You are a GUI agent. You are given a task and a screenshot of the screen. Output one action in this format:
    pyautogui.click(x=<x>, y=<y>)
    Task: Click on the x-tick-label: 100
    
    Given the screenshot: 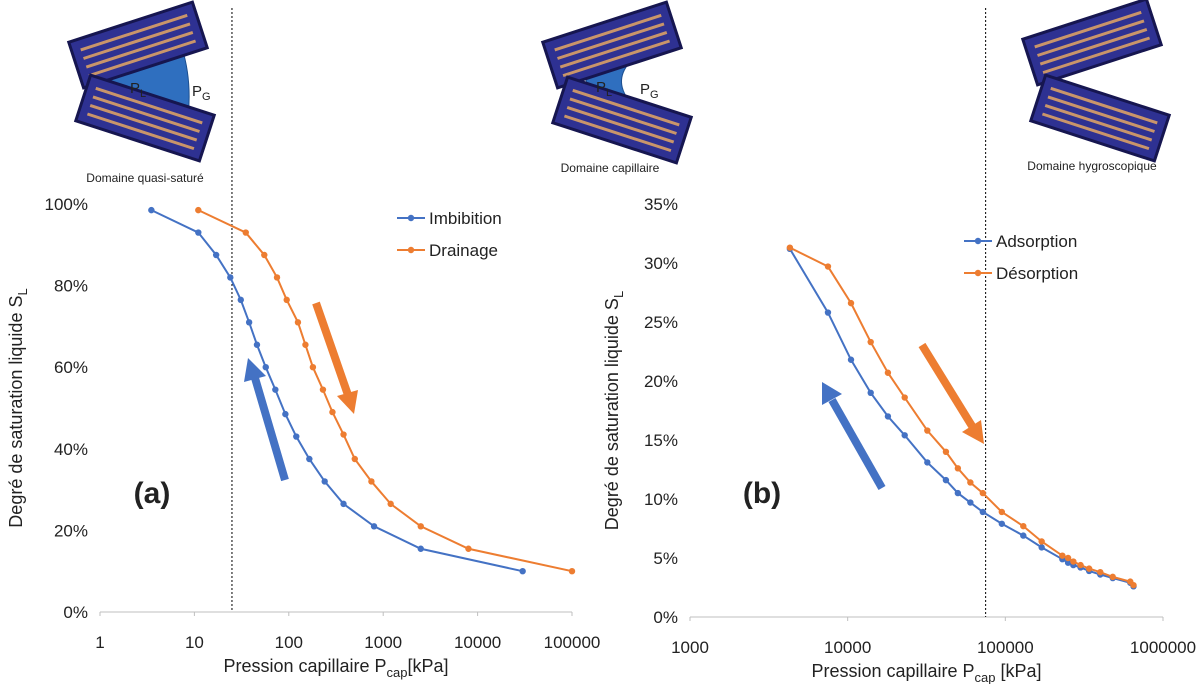 What is the action you would take?
    pyautogui.click(x=289, y=642)
    